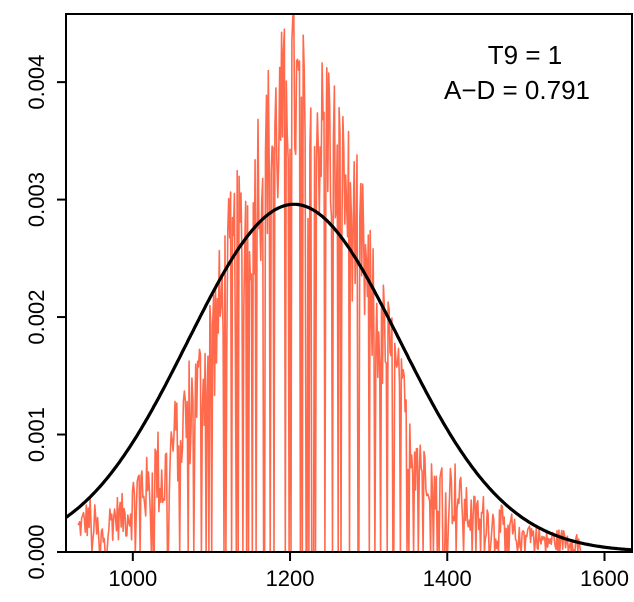 Image resolution: width=634 pixels, height=602 pixels. I want to click on y-axis: 0.000 0.001 0.002 0.003 0.004, so click(45, 317).